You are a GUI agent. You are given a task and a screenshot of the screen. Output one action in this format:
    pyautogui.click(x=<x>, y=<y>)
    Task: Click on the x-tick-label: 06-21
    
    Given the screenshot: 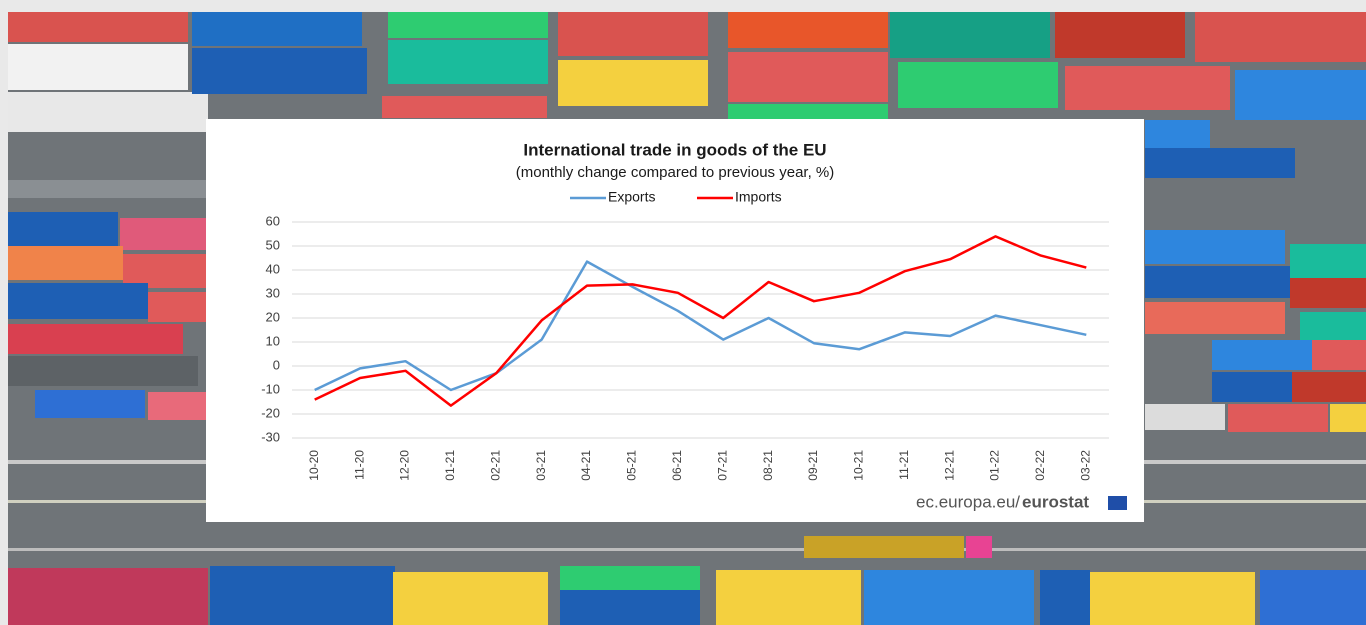 What is the action you would take?
    pyautogui.click(x=677, y=465)
    